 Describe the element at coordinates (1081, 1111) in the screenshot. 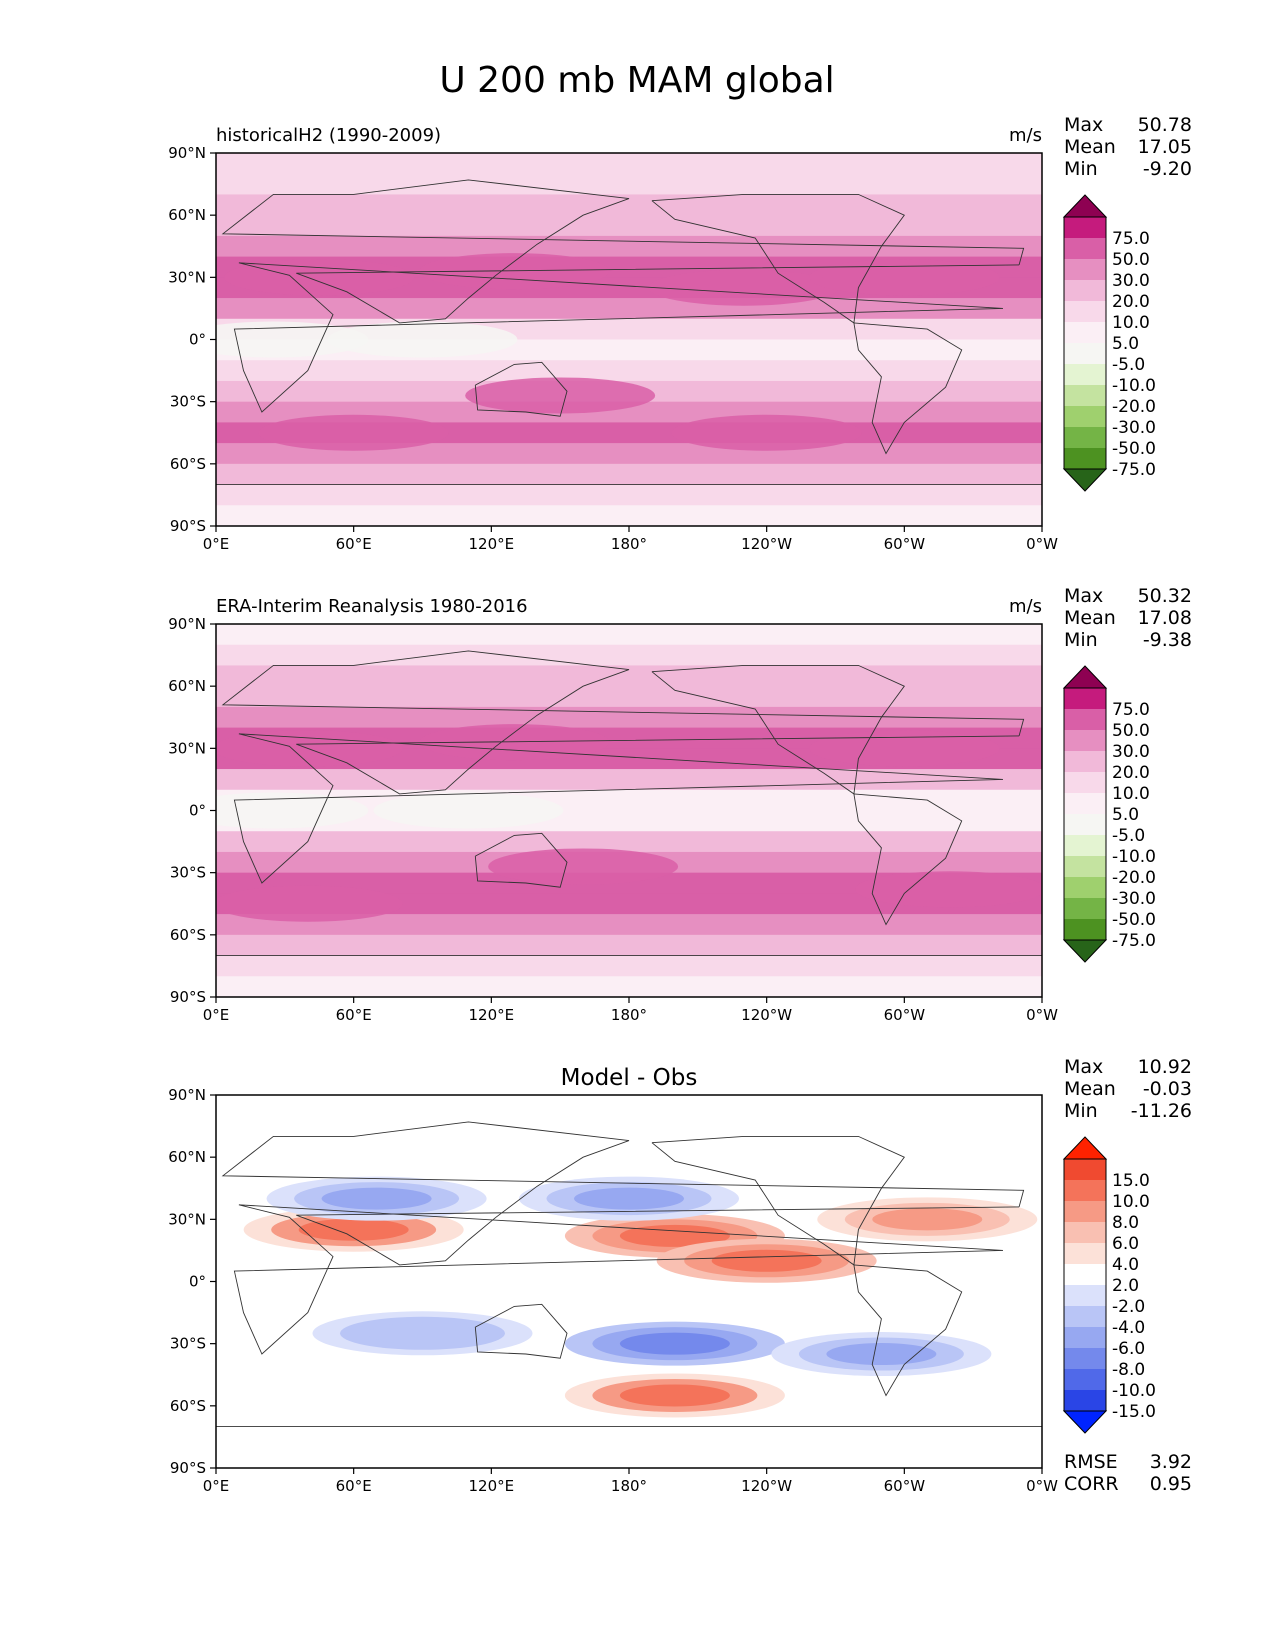

I see `stat-label: Min` at that location.